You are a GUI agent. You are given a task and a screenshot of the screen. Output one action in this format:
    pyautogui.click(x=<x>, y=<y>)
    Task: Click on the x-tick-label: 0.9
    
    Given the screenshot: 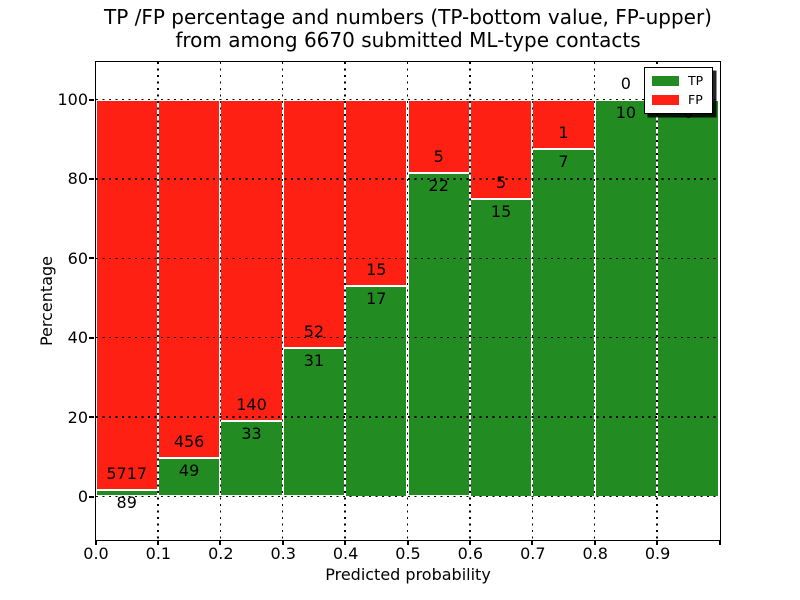 What is the action you would take?
    pyautogui.click(x=657, y=553)
    